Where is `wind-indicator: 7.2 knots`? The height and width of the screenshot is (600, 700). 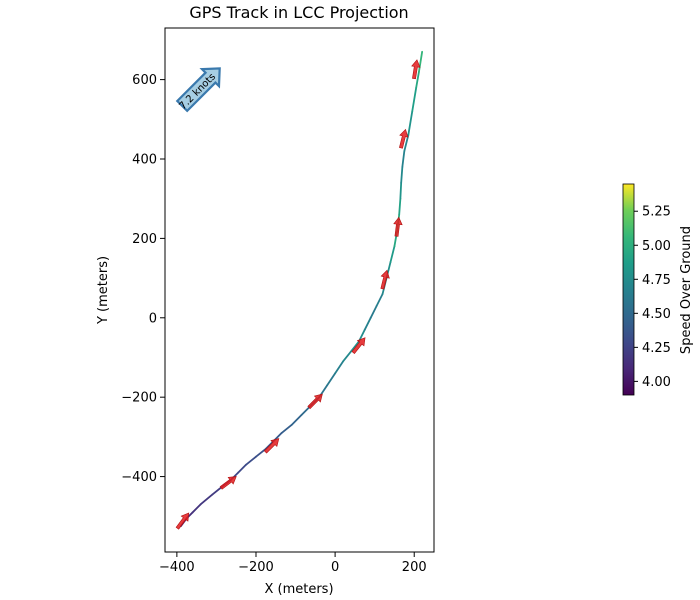
wind-indicator: 7.2 knots is located at coordinates (198, 90).